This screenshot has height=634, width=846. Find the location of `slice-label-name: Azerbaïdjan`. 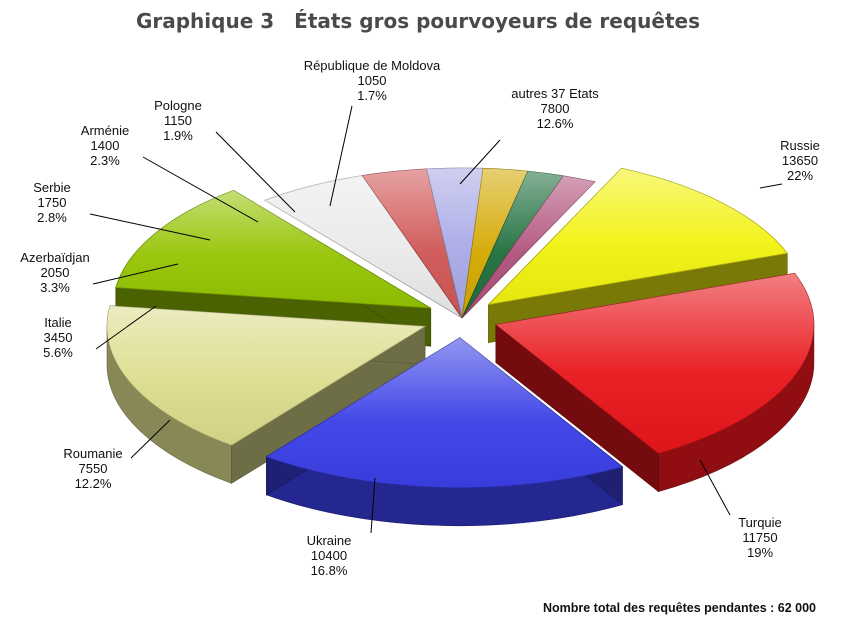

slice-label-name: Azerbaïdjan is located at coordinates (54, 257).